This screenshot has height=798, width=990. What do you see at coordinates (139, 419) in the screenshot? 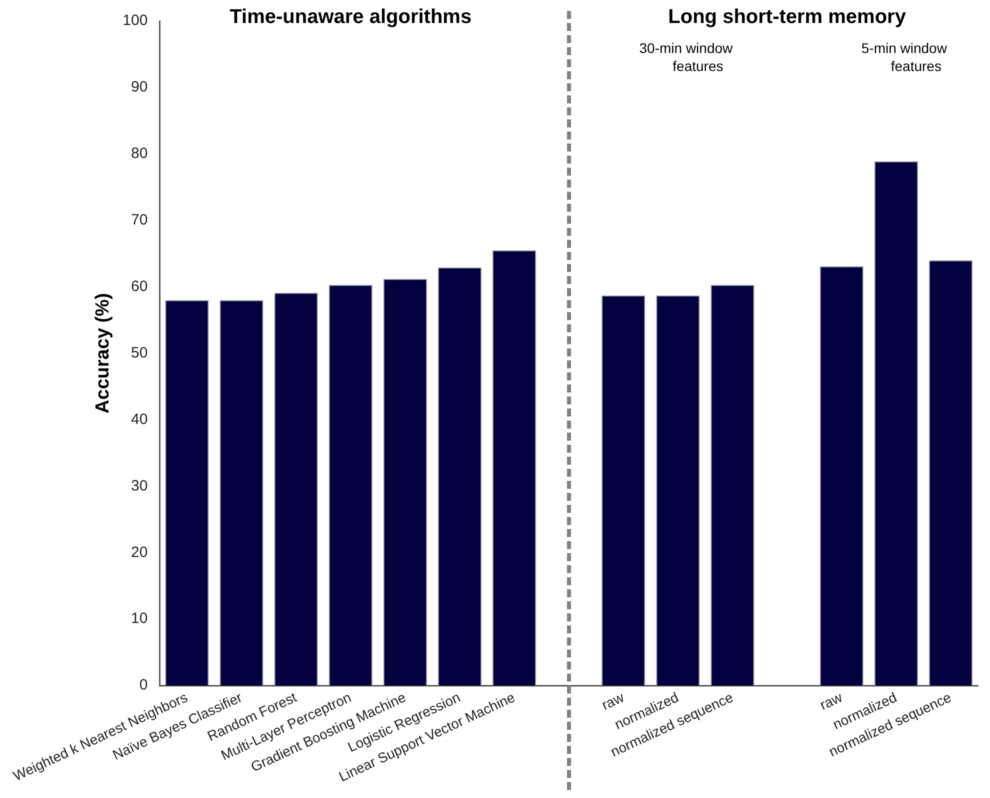
I see `y-tick-label: 40` at bounding box center [139, 419].